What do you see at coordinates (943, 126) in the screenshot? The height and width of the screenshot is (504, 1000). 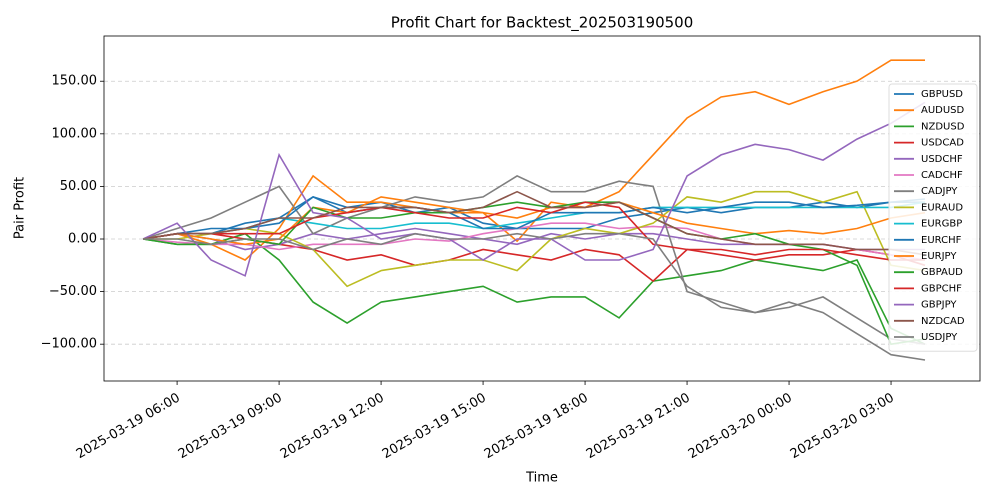 I see `legend-label: NZDUSD` at bounding box center [943, 126].